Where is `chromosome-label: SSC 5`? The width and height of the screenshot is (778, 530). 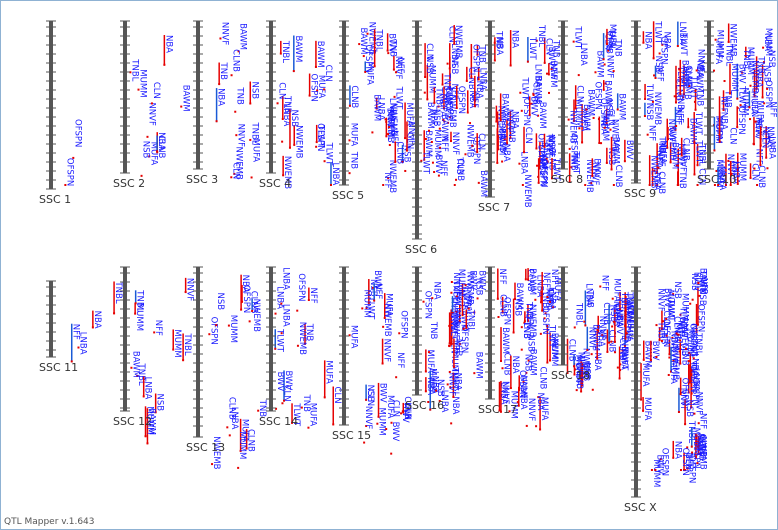 chromosome-label: SSC 5 is located at coordinates (348, 195).